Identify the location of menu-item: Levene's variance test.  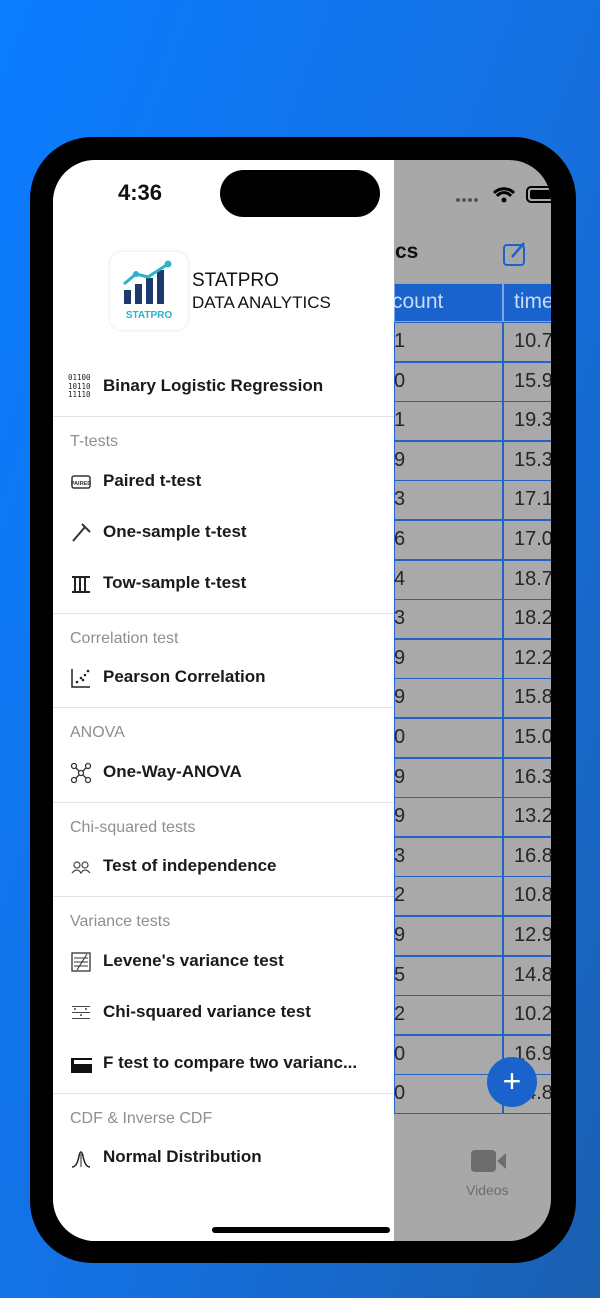
(193, 960).